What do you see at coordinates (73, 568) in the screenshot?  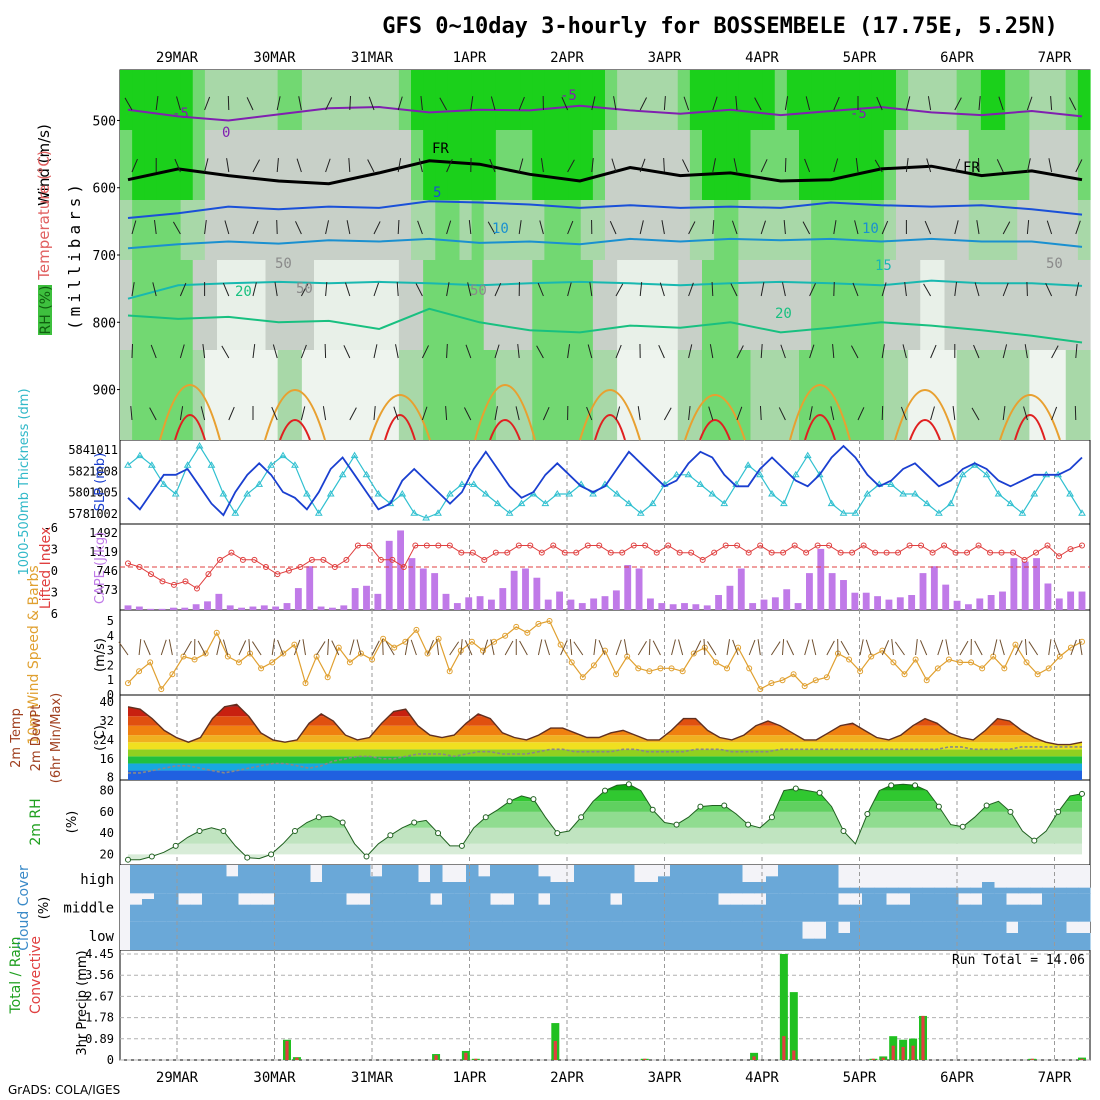 I see `li-cape-labels: Lifted Index CAPE (J/kg)` at bounding box center [73, 568].